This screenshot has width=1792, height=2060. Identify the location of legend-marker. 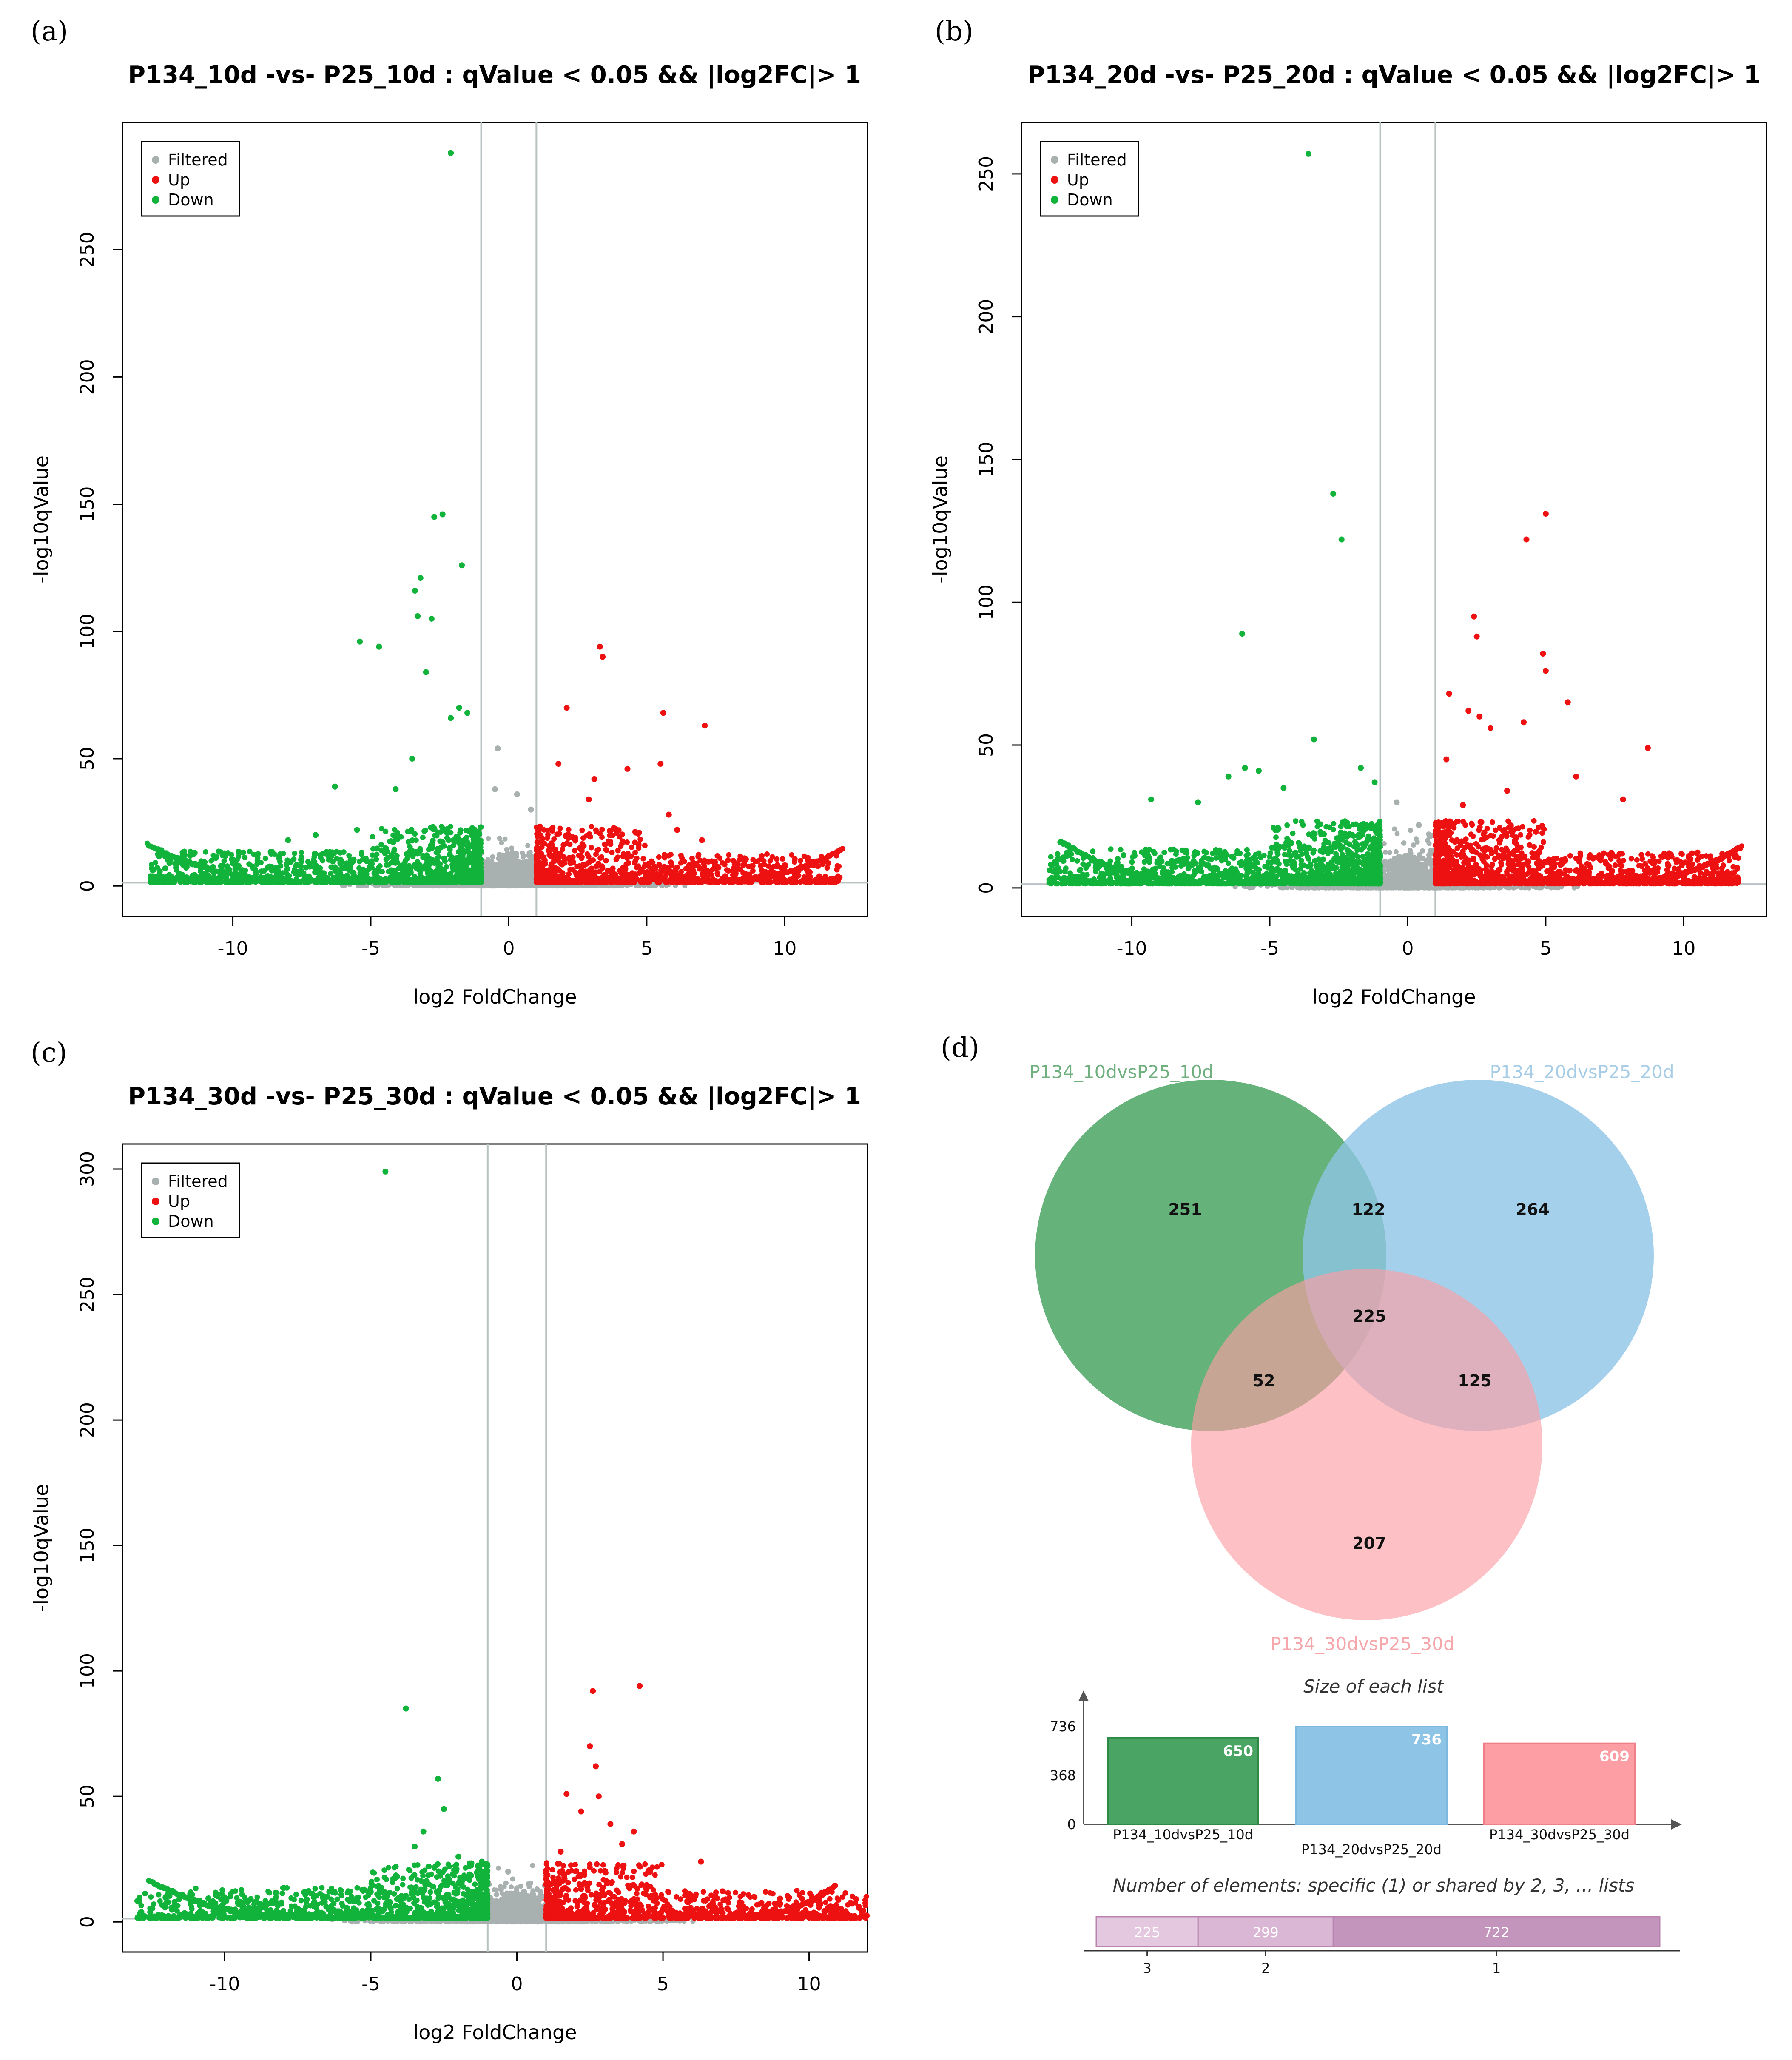
(155, 160).